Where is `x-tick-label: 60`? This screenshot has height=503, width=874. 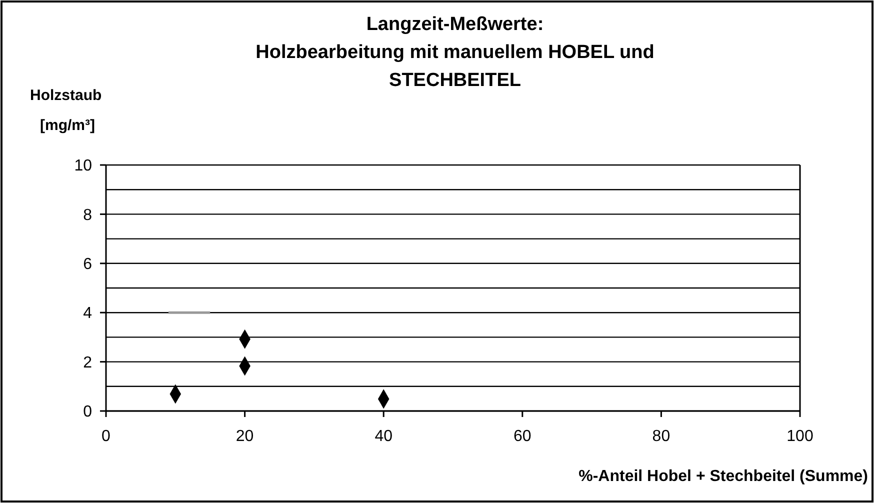
x-tick-label: 60 is located at coordinates (523, 436).